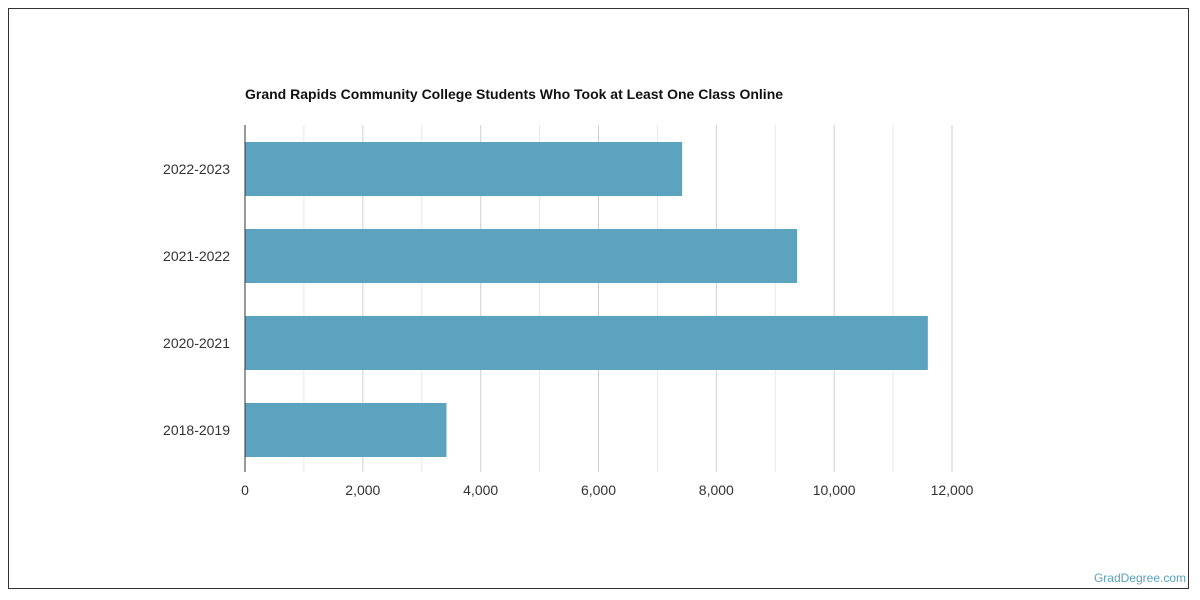 The width and height of the screenshot is (1200, 600). I want to click on x-tick-label: 0, so click(245, 490).